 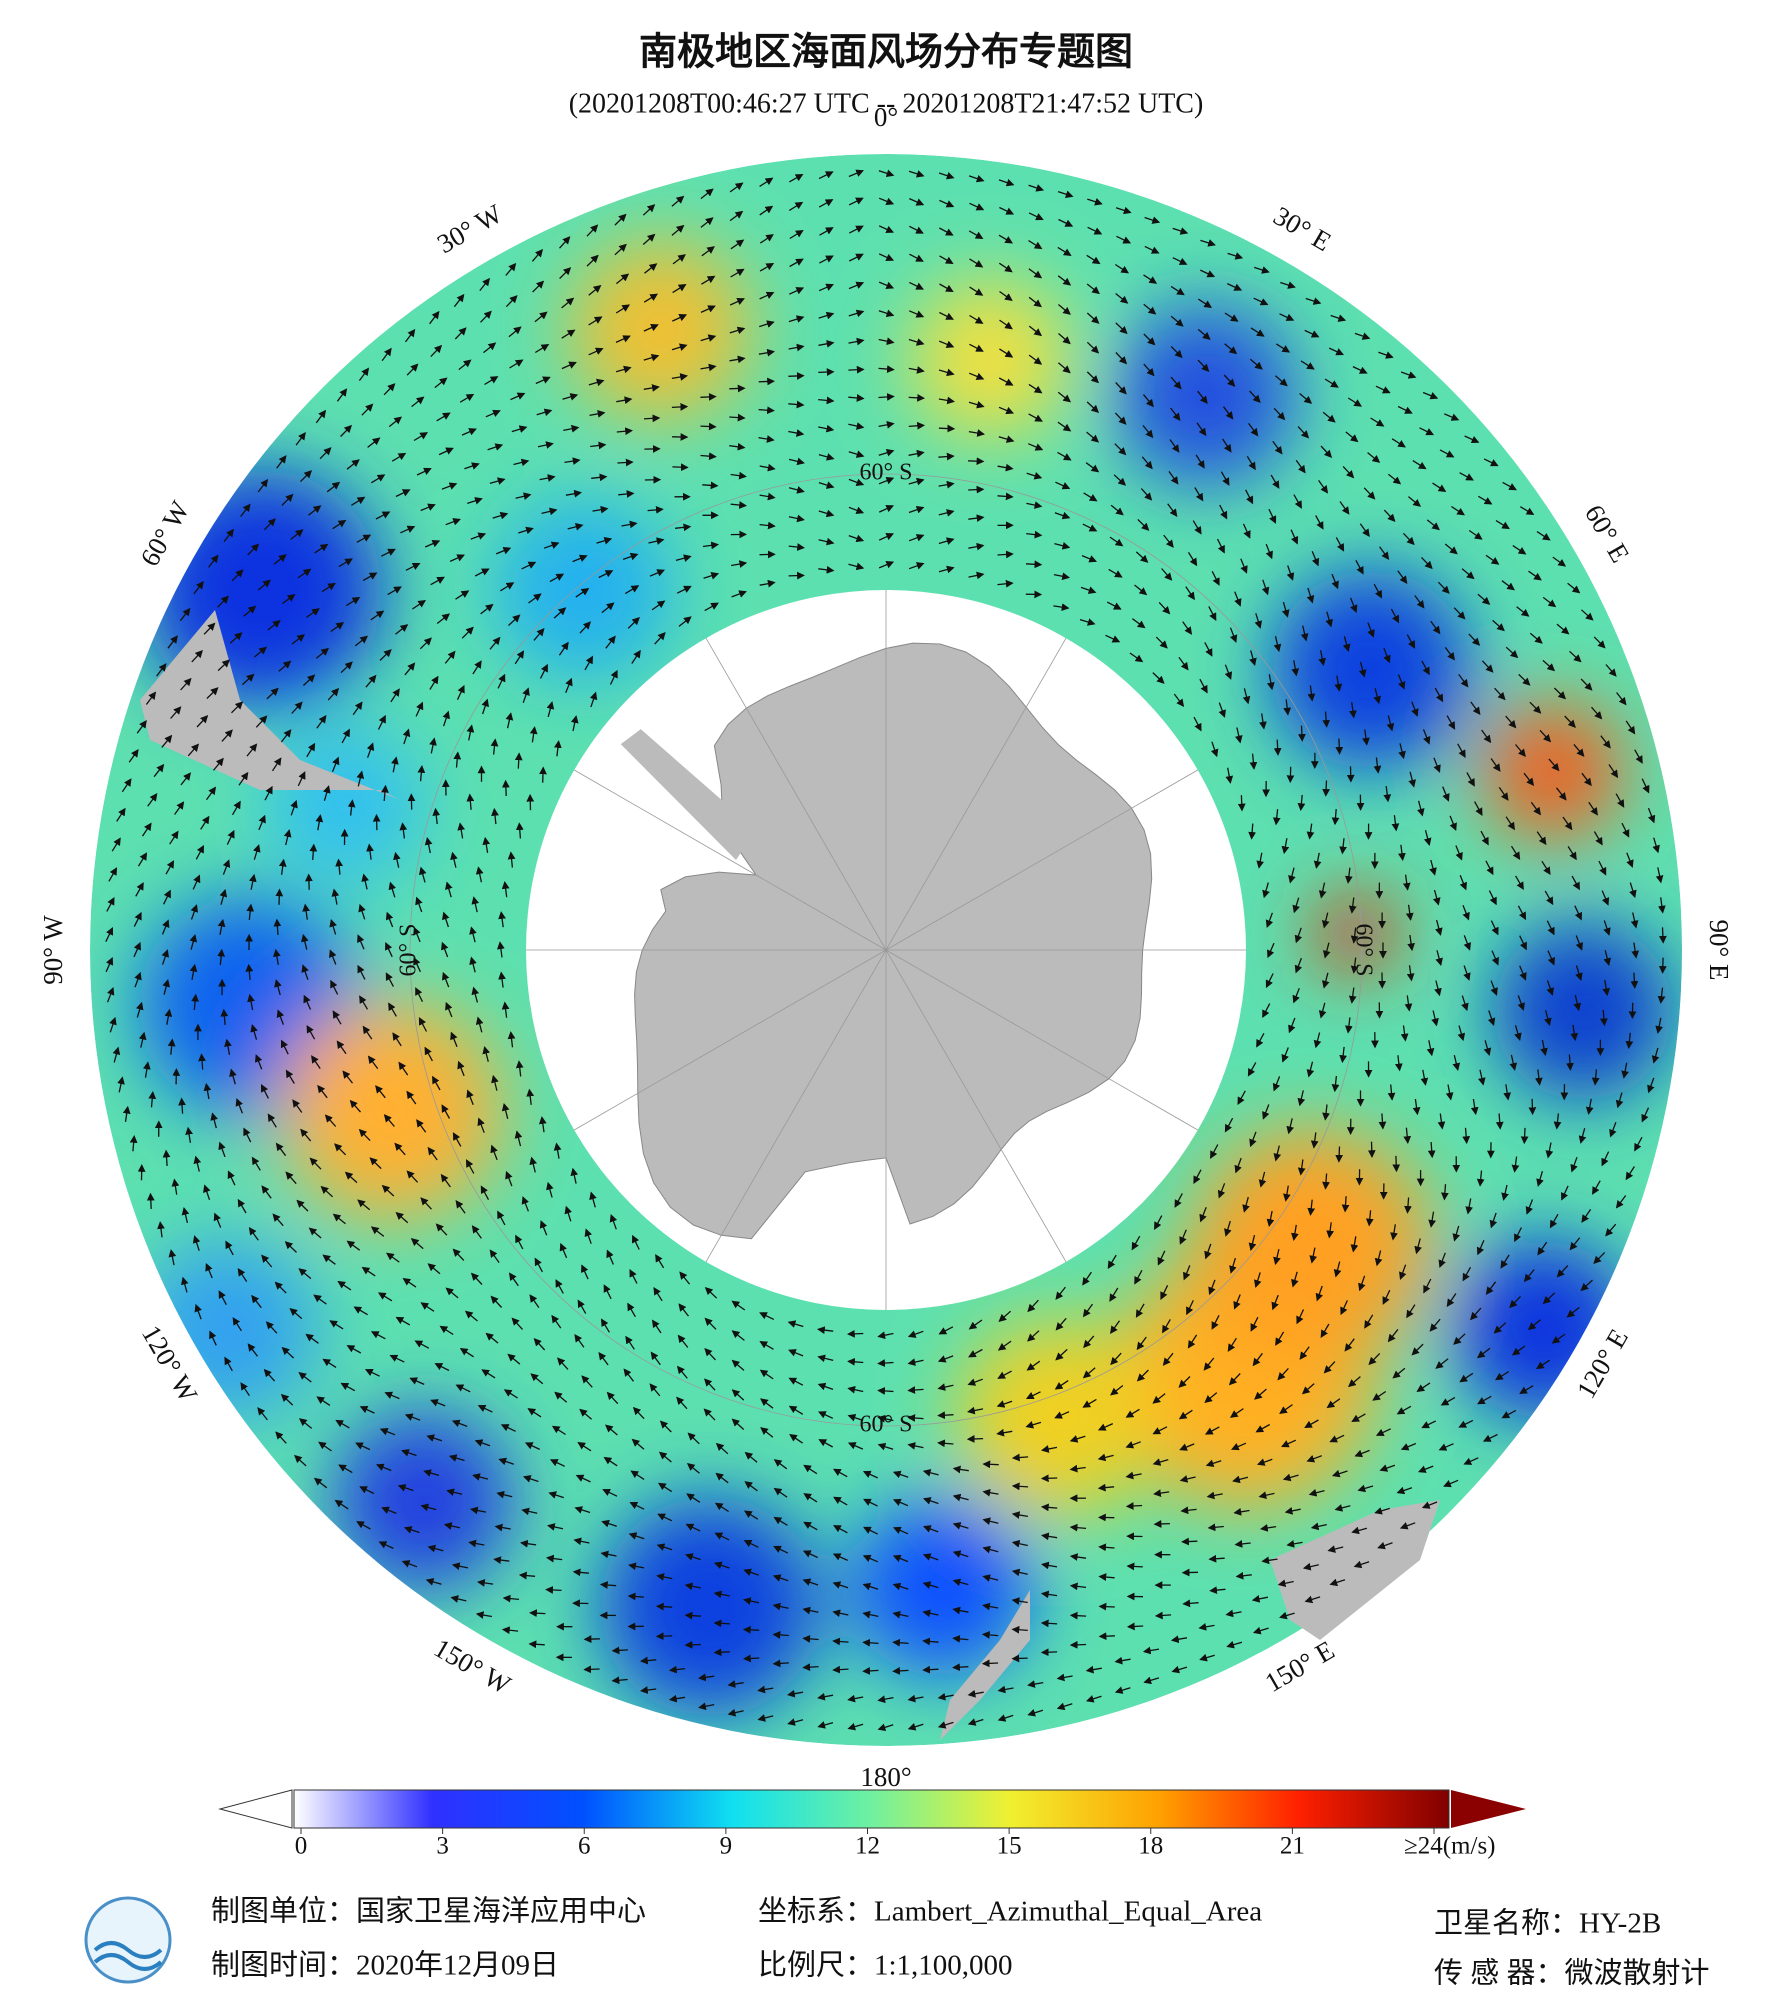 What do you see at coordinates (885, 1965) in the screenshot?
I see `footer-scale: 比例尺：1:1,100,000` at bounding box center [885, 1965].